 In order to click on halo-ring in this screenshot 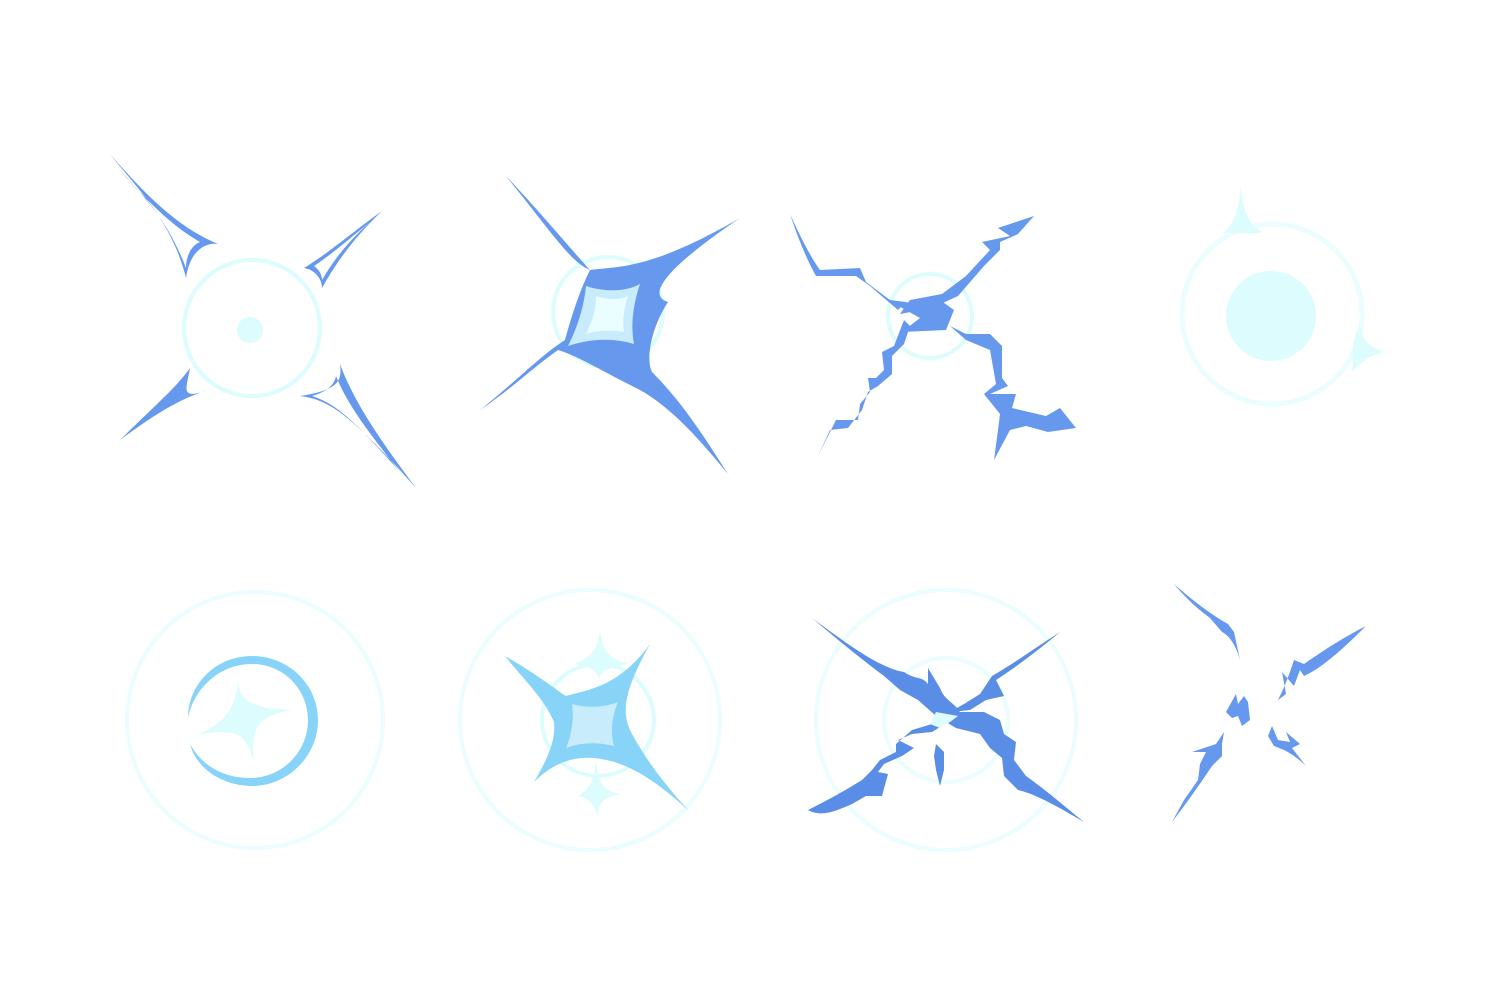, I will do `click(1272, 314)`.